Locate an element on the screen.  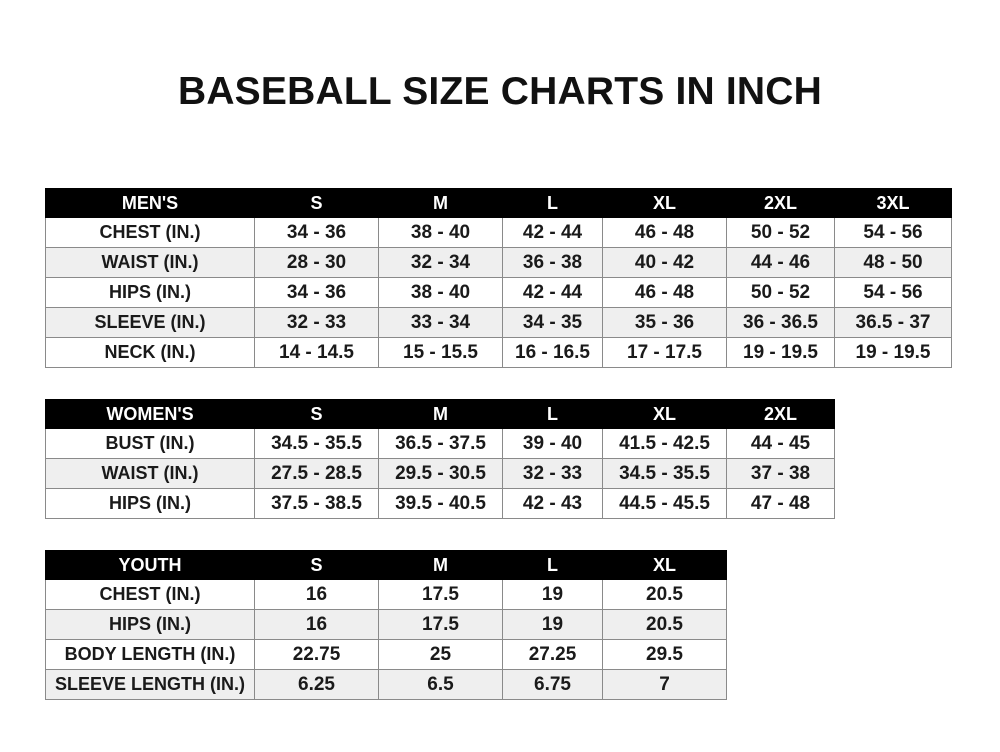
table-row: BODY LENGTH (IN.) 22.75 25 27.25 29.5 is located at coordinates (386, 654).